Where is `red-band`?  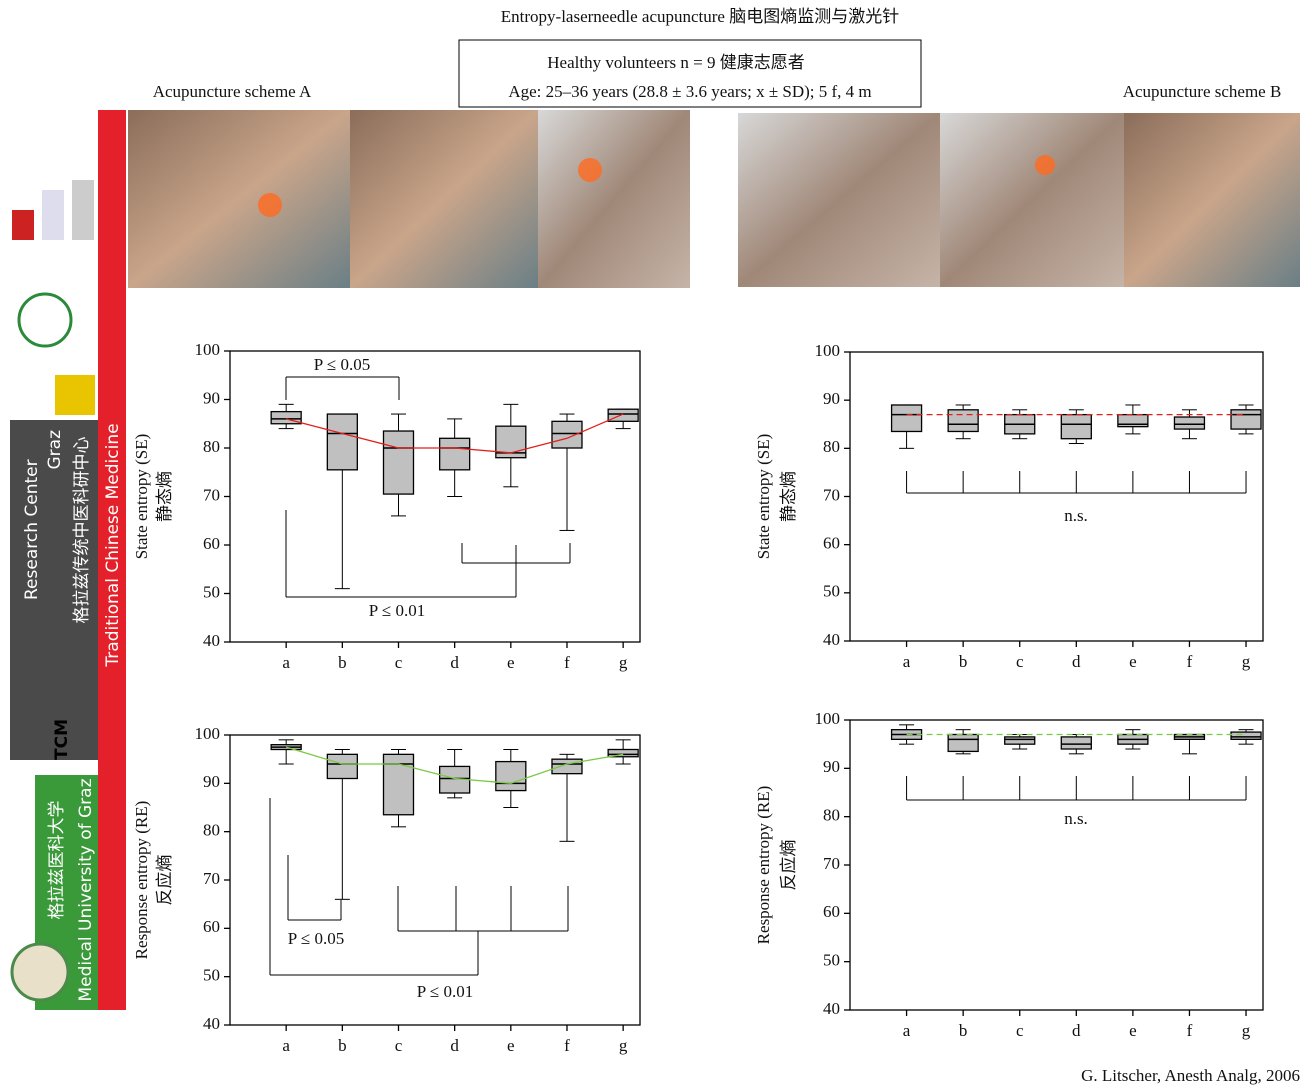
red-band is located at coordinates (112, 560).